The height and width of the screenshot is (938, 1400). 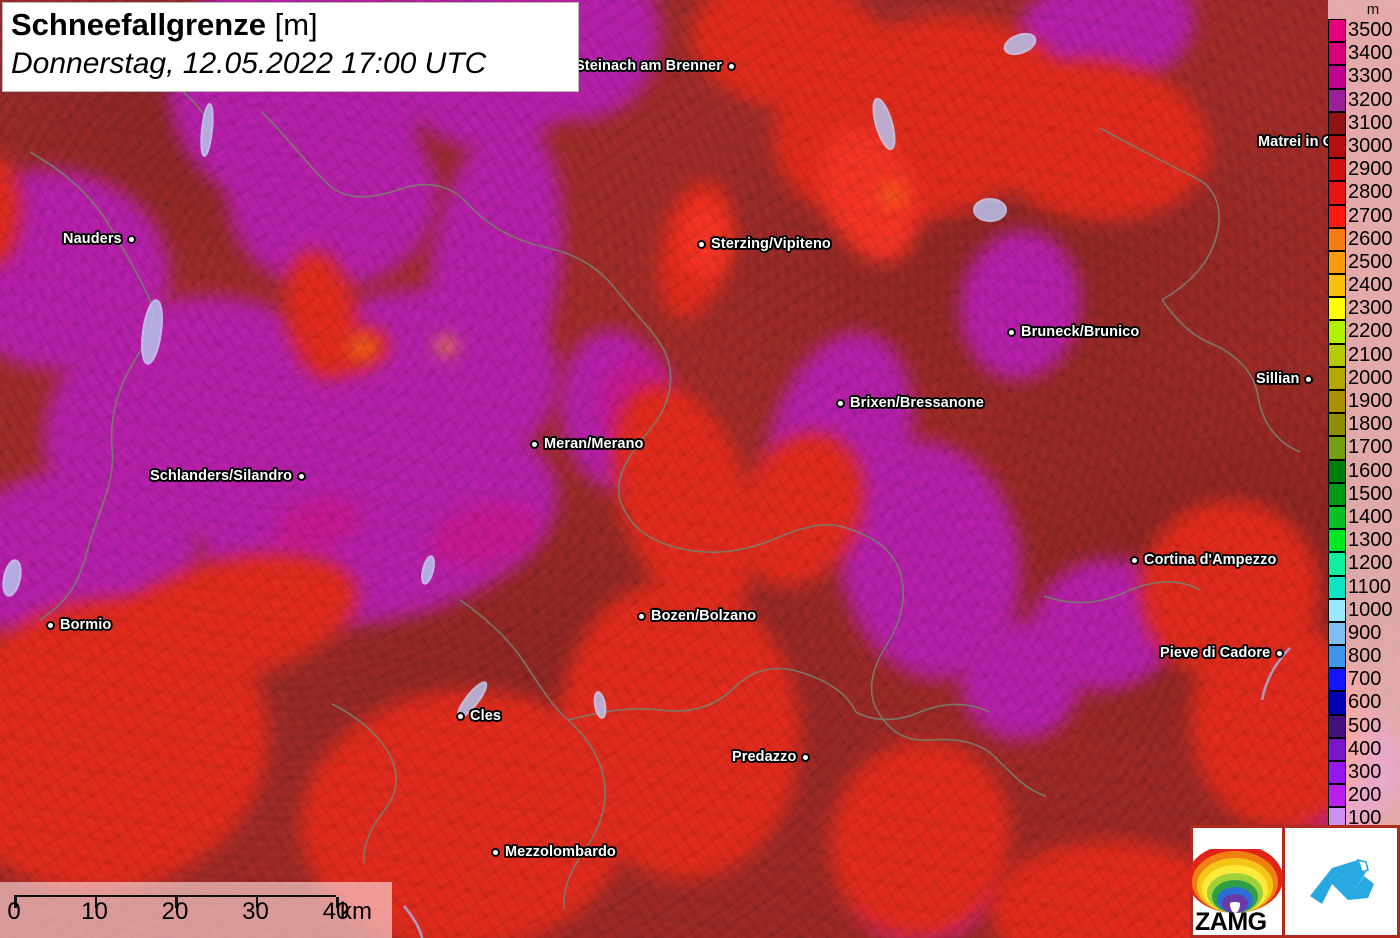 I want to click on legend-value: 1200, so click(x=1370, y=563).